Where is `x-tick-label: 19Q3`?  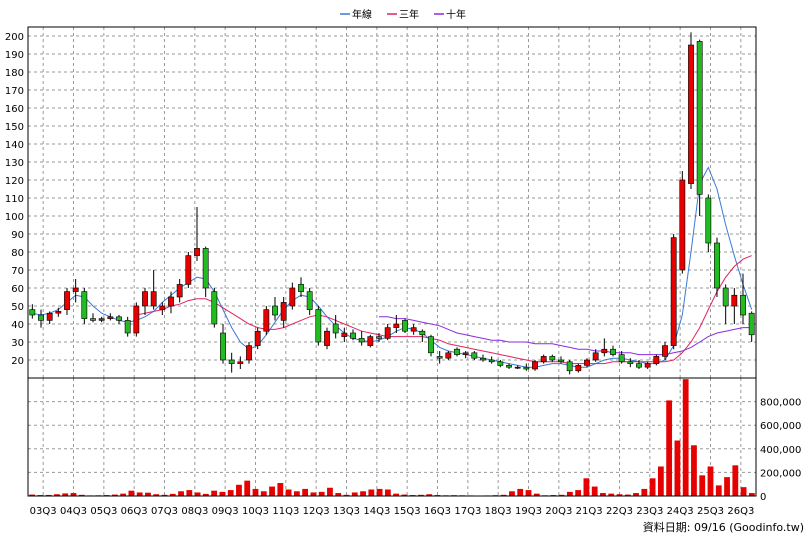
x-tick-label: 19Q3 is located at coordinates (528, 511).